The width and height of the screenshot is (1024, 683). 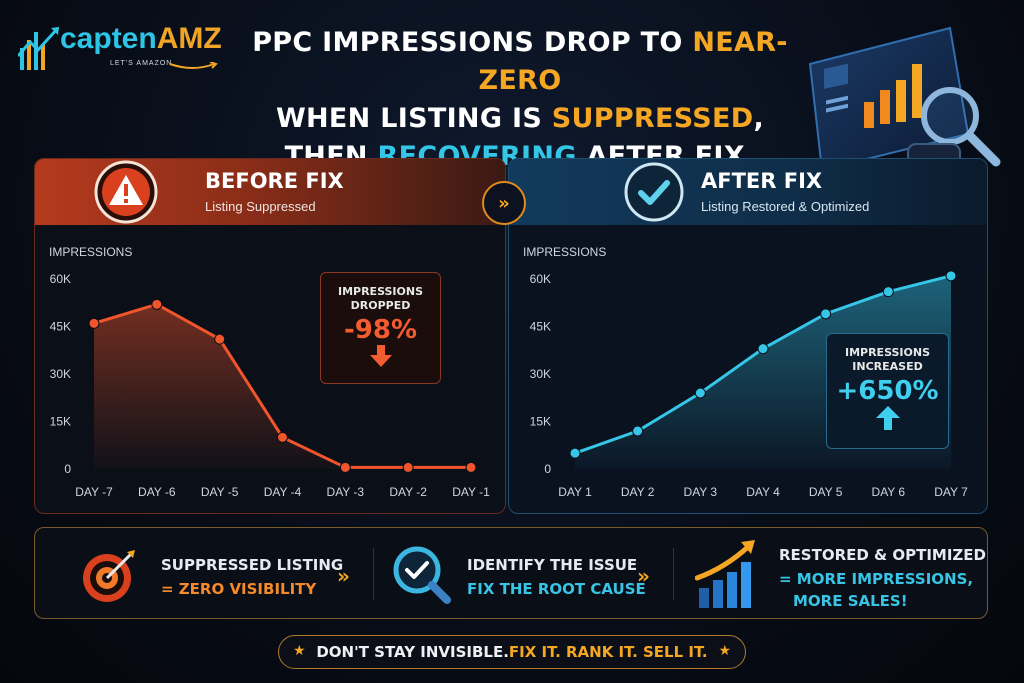 What do you see at coordinates (126, 192) in the screenshot?
I see `warning-icon` at bounding box center [126, 192].